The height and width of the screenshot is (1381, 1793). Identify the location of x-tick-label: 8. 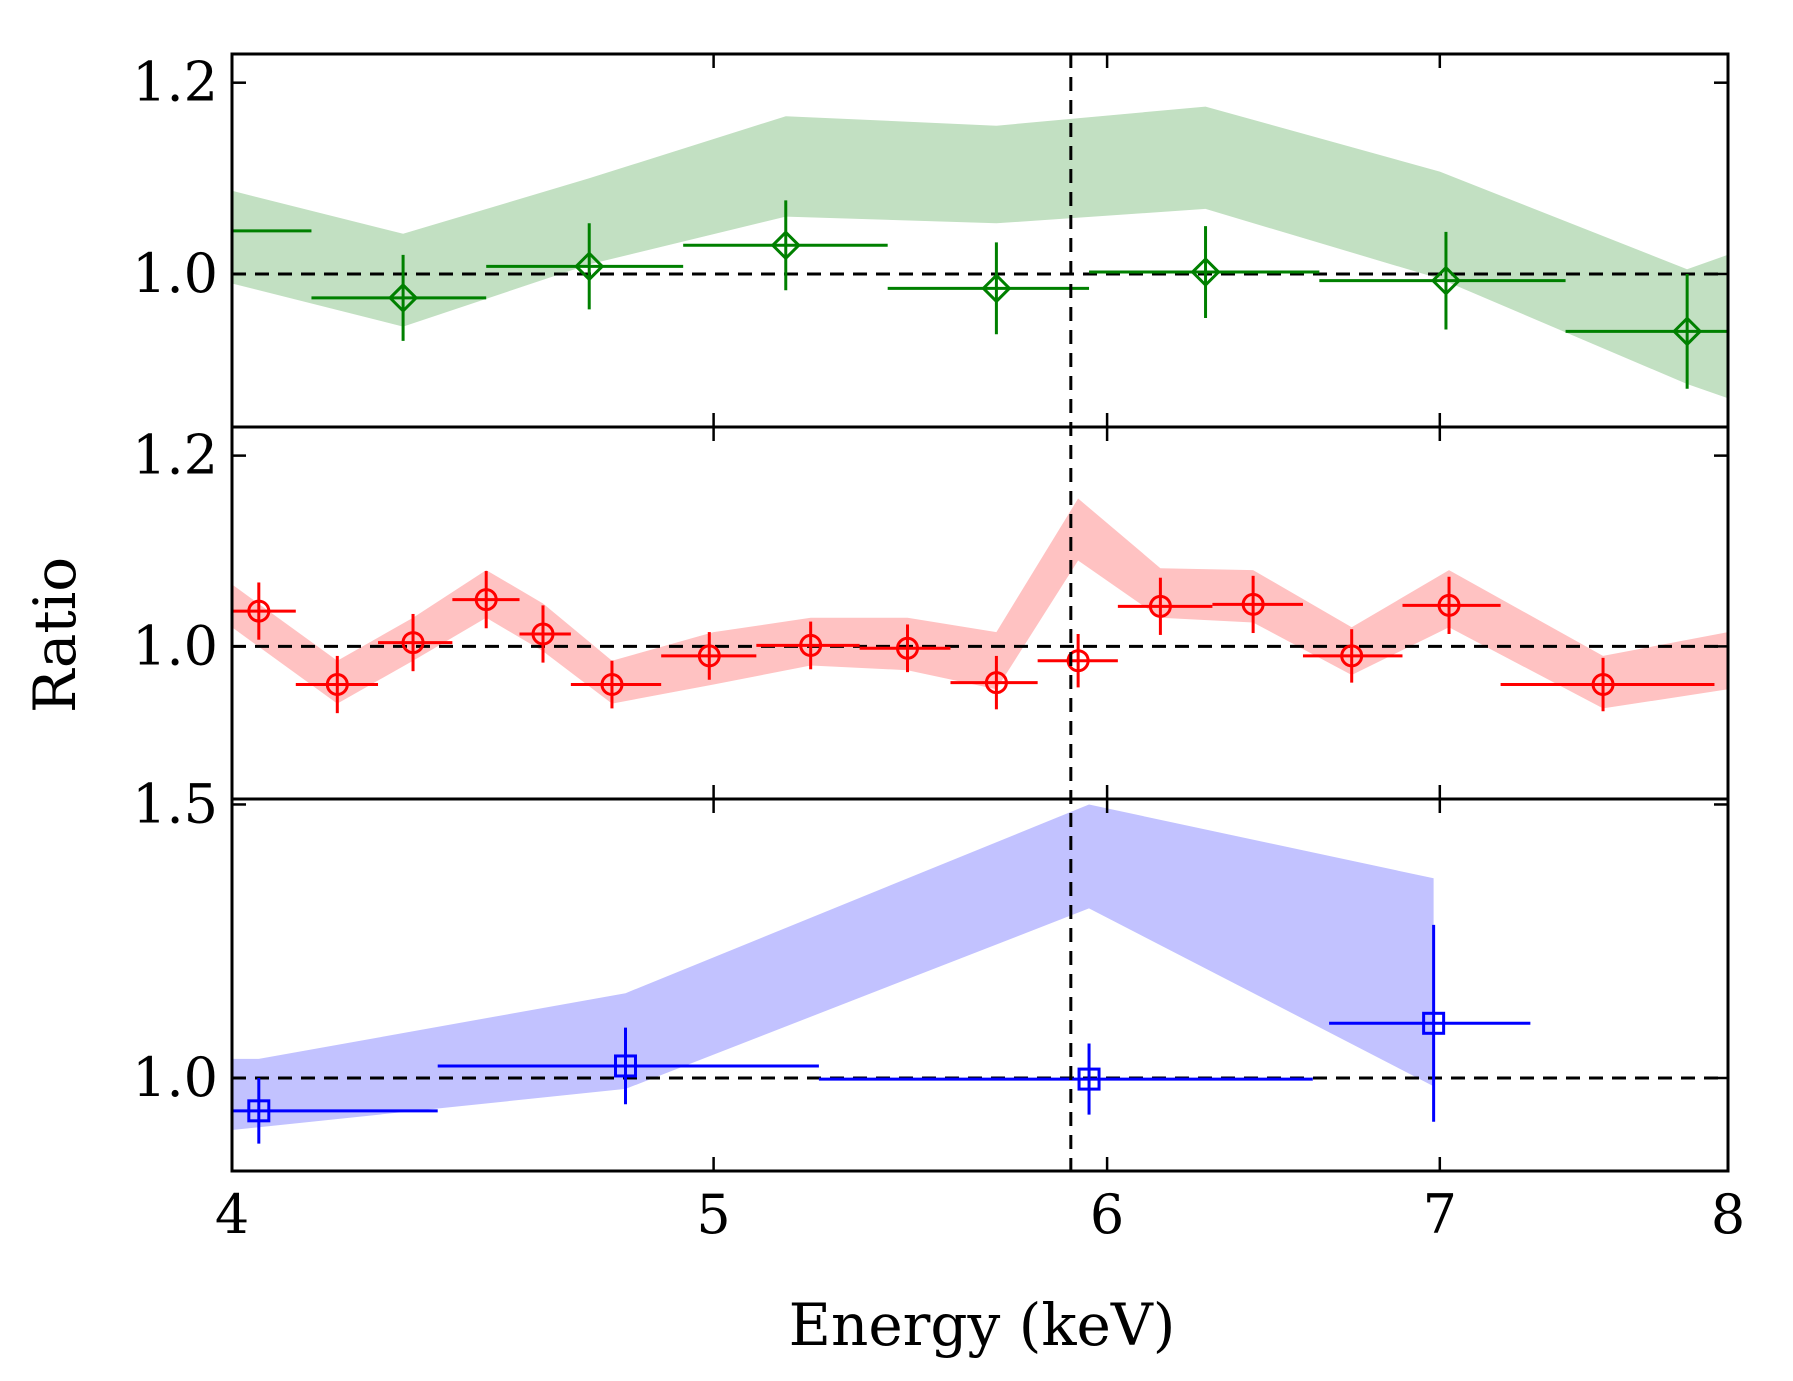
(1728, 1214).